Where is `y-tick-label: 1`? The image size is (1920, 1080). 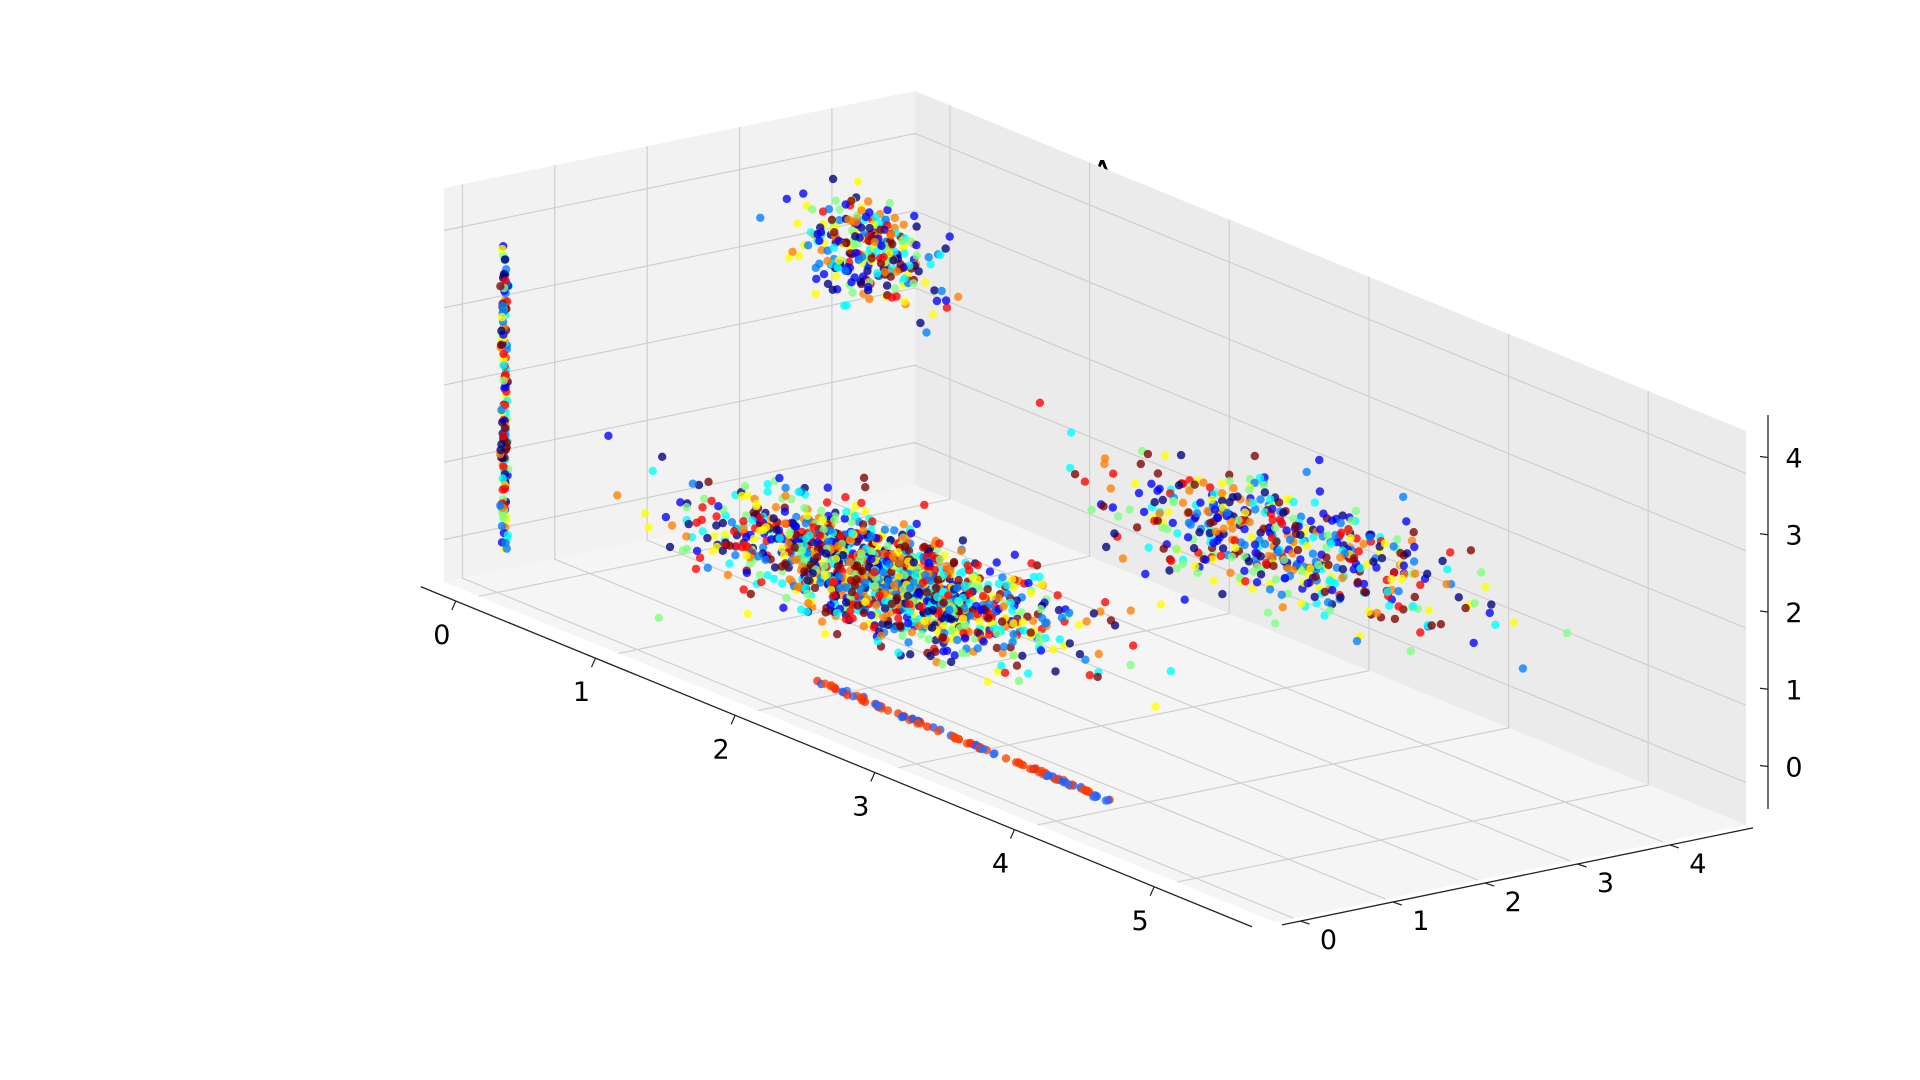 y-tick-label: 1 is located at coordinates (1420, 921).